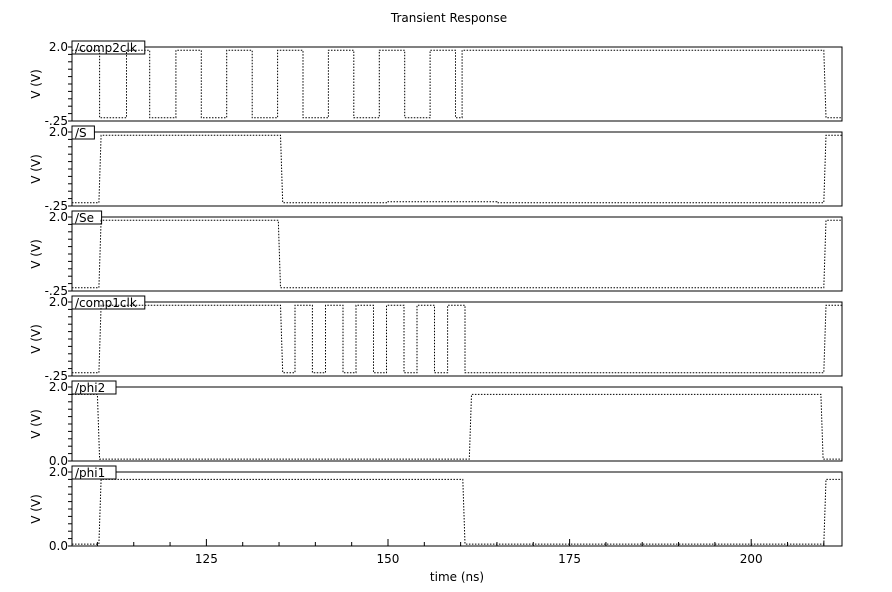 The height and width of the screenshot is (592, 892). I want to click on panel-comp1clk: /comp1clk 2.0 -.25 V (V), so click(436, 339).